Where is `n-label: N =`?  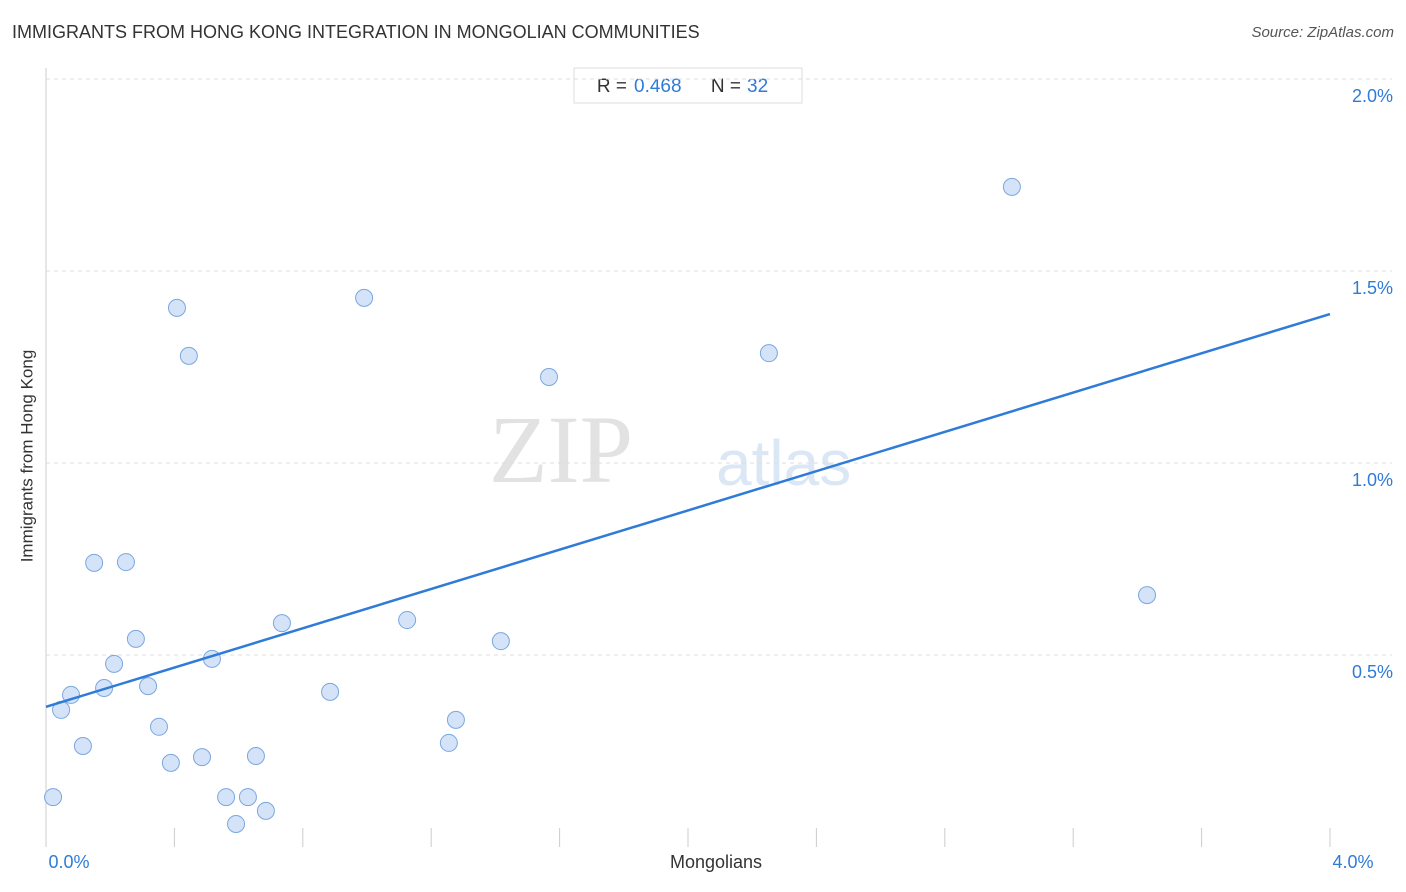
n-label: N = is located at coordinates (726, 86).